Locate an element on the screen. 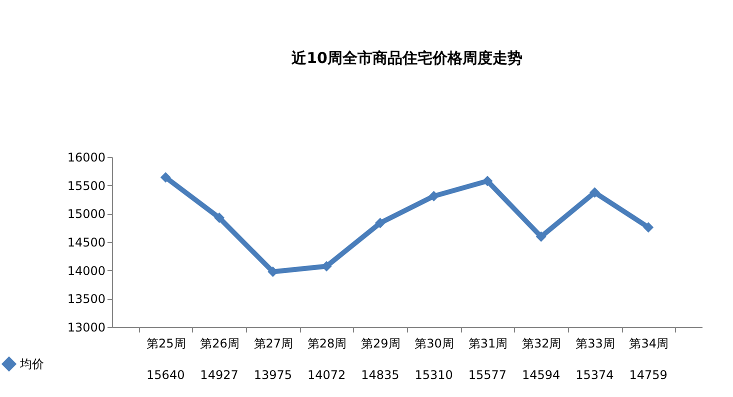 This screenshot has width=733, height=397. data-label: 15640 is located at coordinates (165, 375).